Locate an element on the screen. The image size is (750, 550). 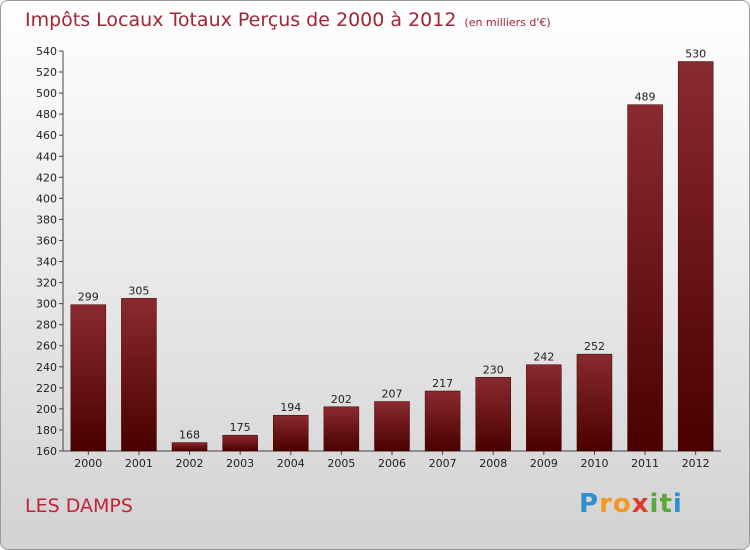
y-tick-label: 220 is located at coordinates (46, 388).